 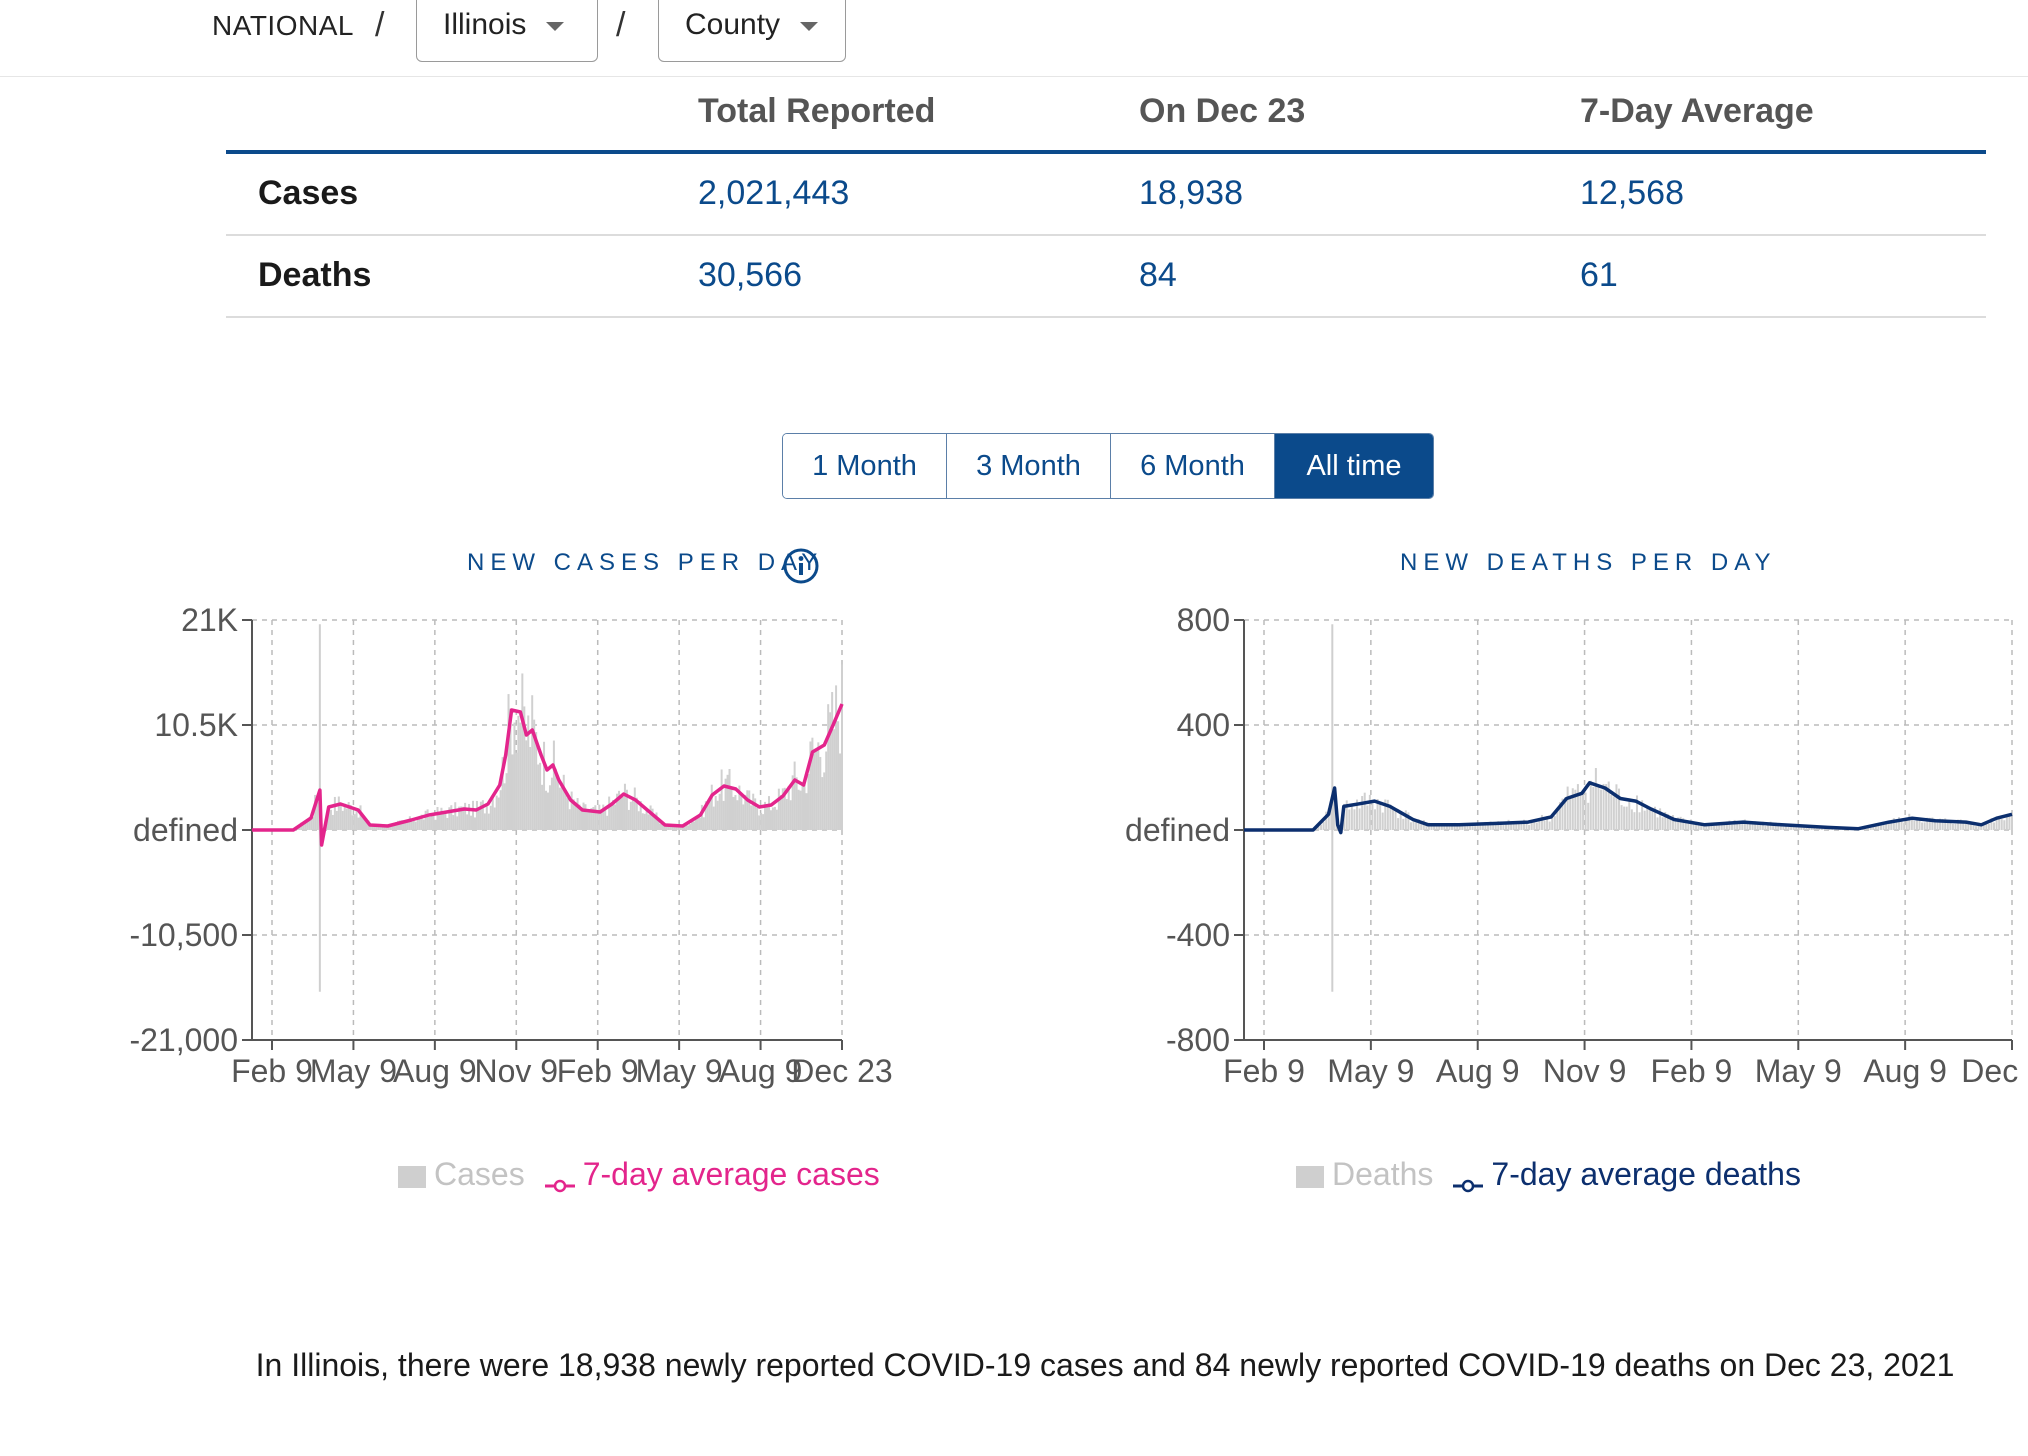 I want to click on table-row-cases: Cases 2,021,443 18,938 12,568, so click(x=1106, y=195).